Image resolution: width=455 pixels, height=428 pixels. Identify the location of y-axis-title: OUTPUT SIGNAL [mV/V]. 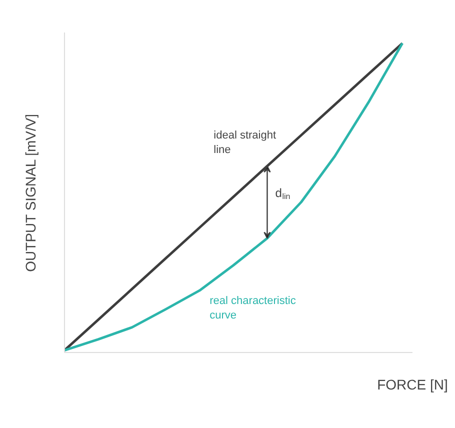
(30, 193).